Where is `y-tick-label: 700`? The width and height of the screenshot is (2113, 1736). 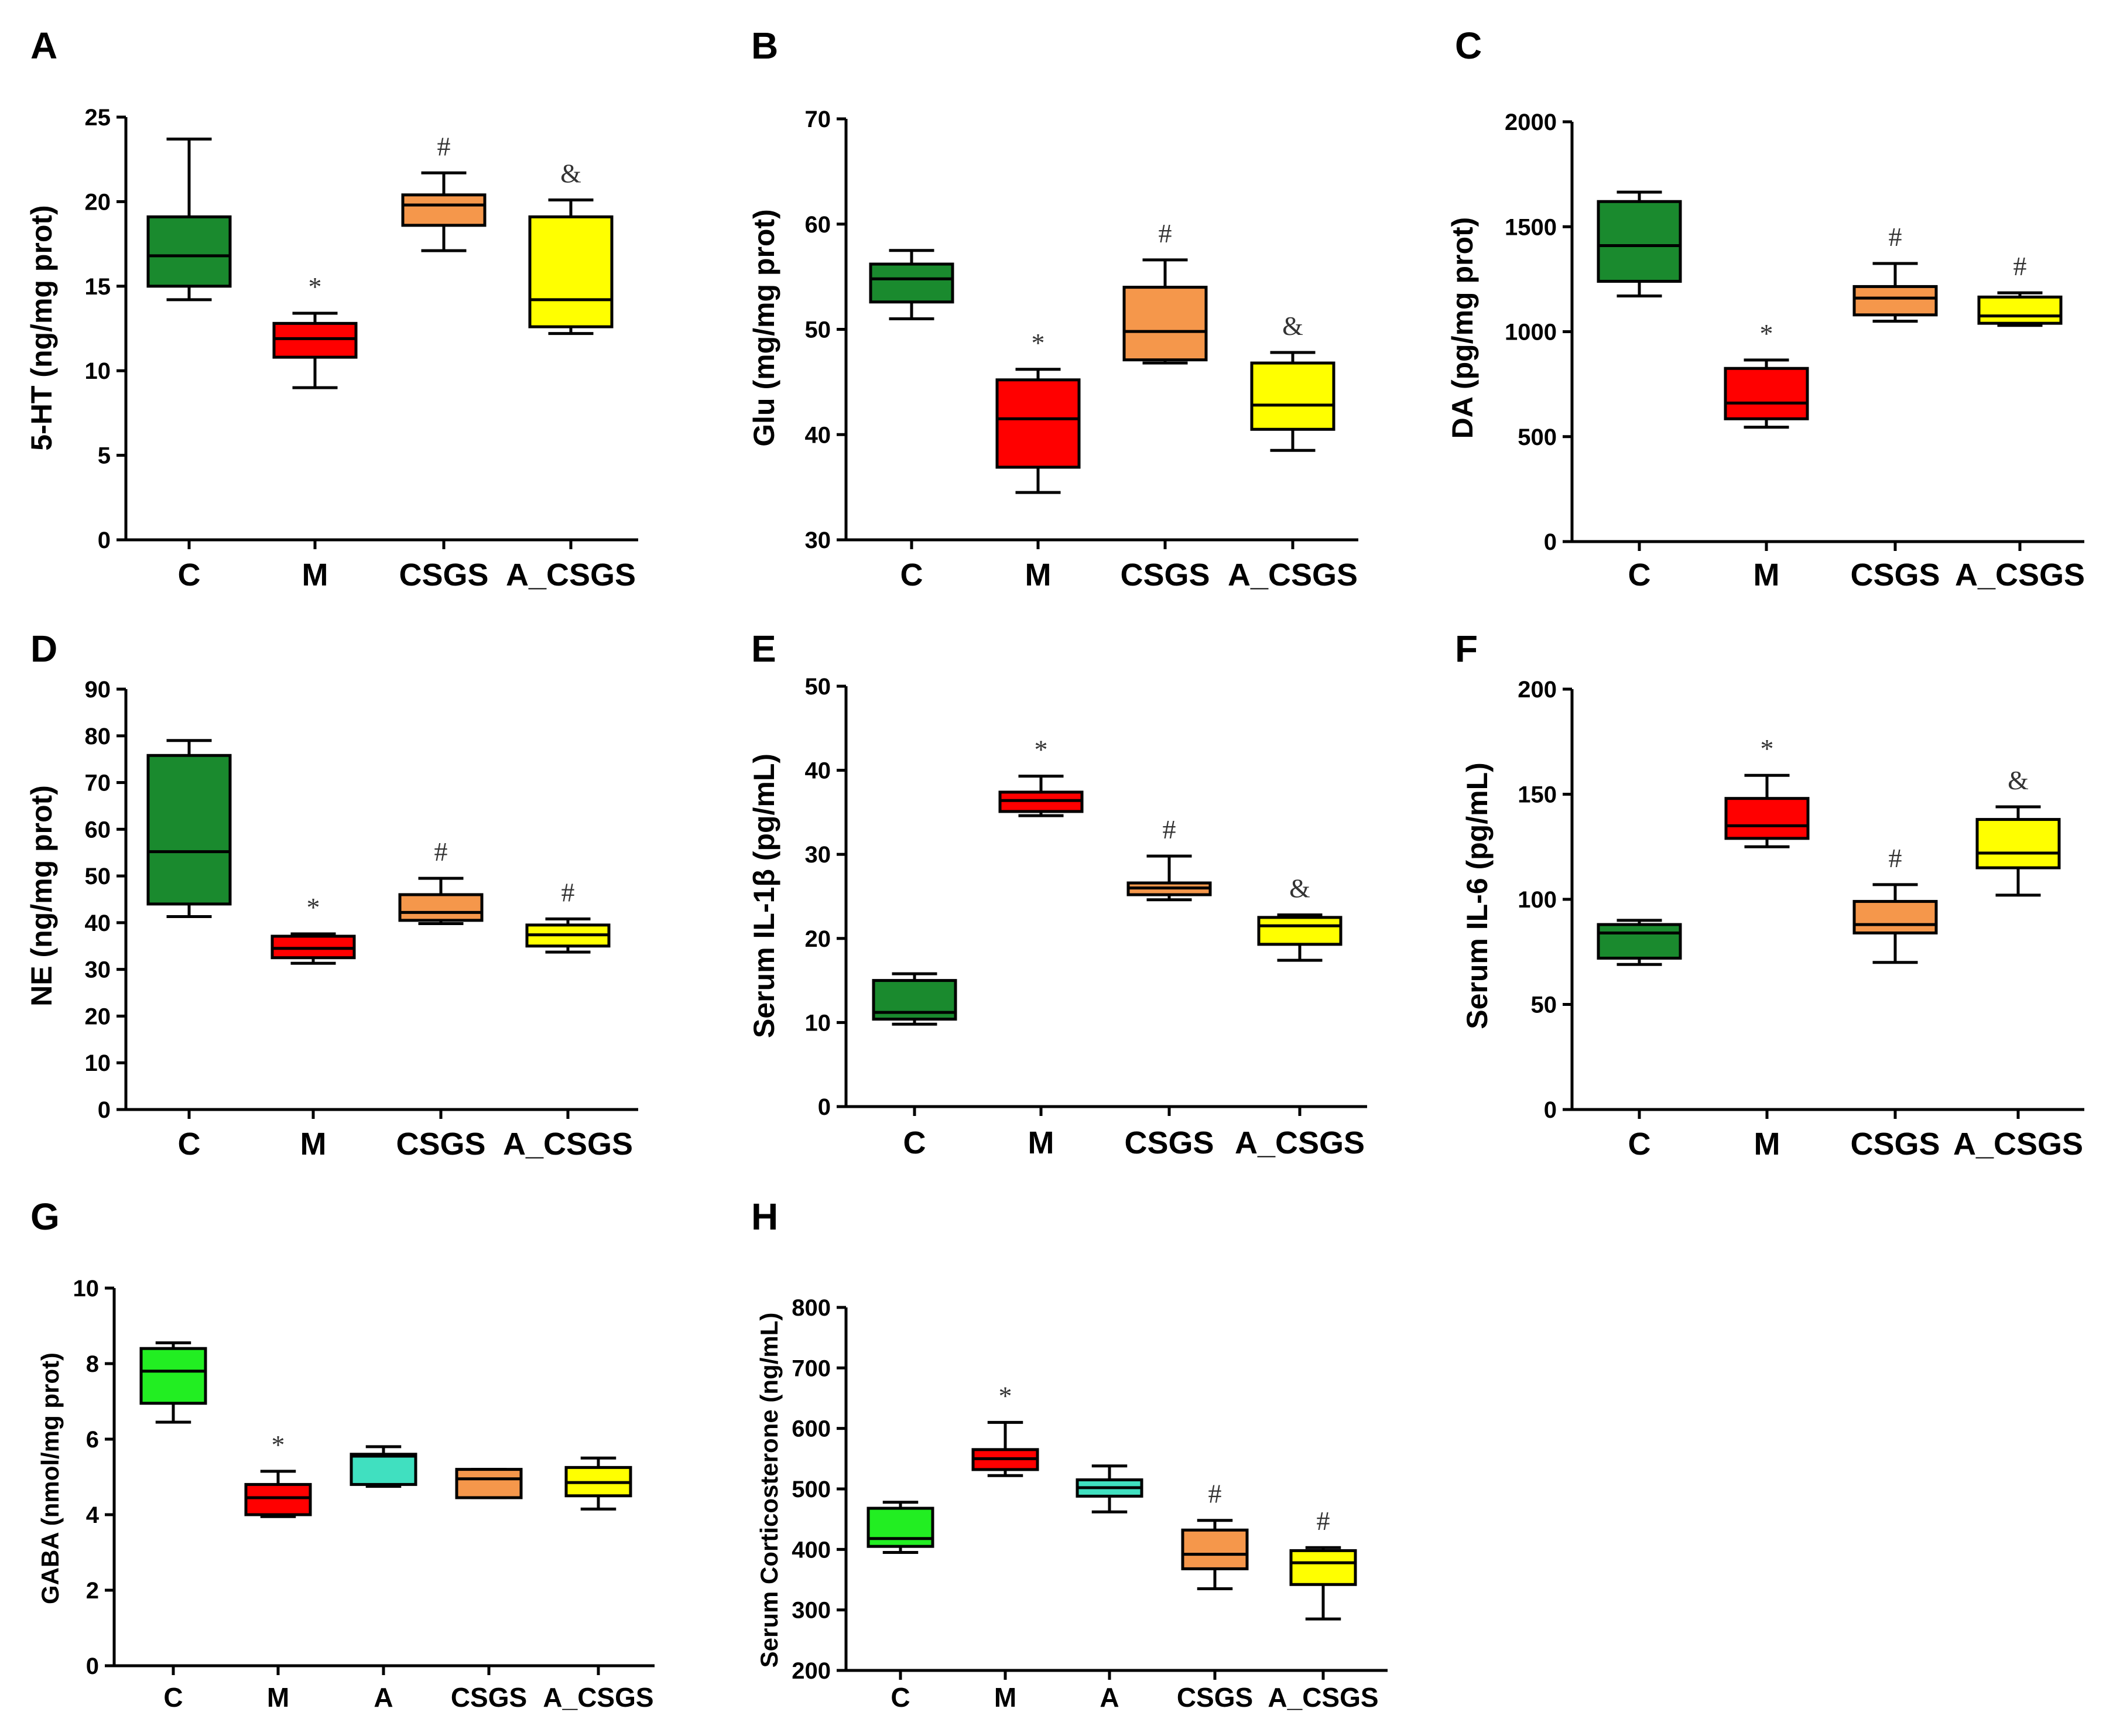
y-tick-label: 700 is located at coordinates (811, 1368).